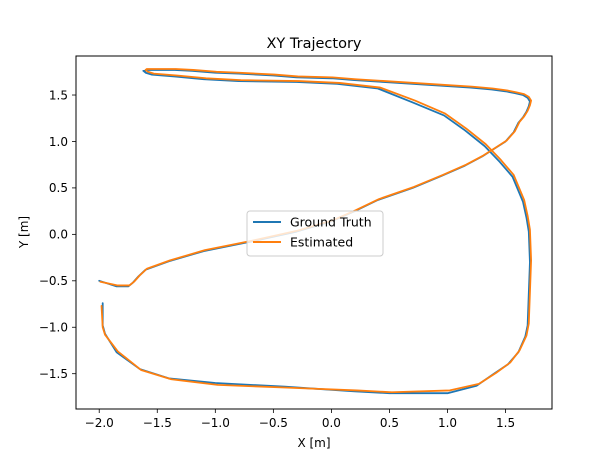 This screenshot has width=614, height=461. Describe the element at coordinates (331, 222) in the screenshot. I see `legend-label-ground-truth: Ground Truth` at that location.